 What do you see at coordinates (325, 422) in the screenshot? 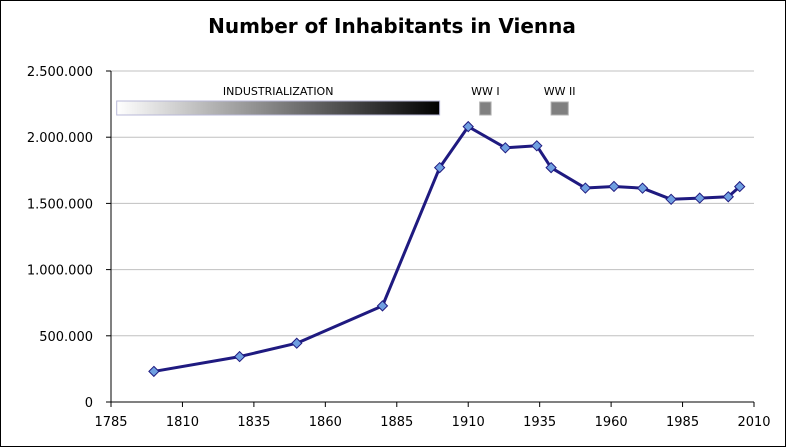
I see `x-tick-label: 1860` at bounding box center [325, 422].